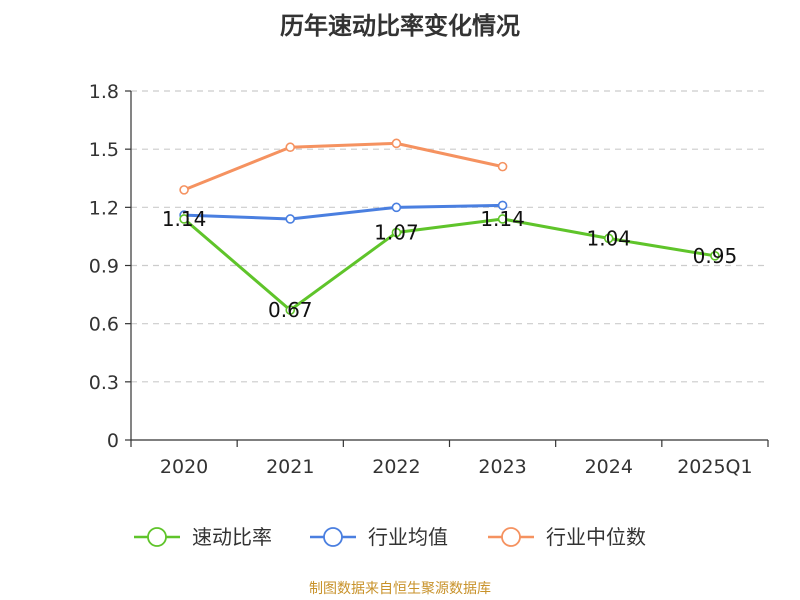 This screenshot has height=600, width=800. I want to click on legend-label: 行业中位数, so click(596, 537).